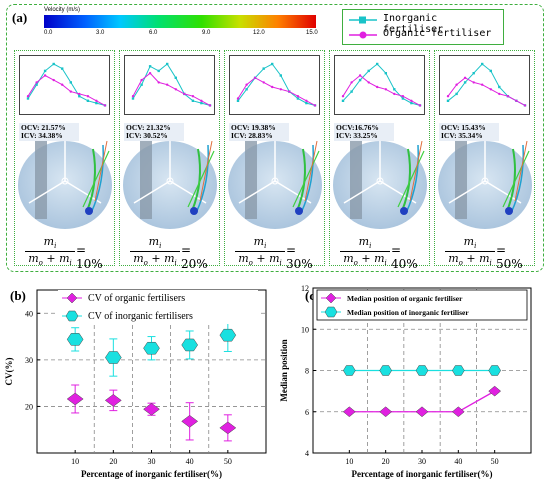  Describe the element at coordinates (364, 132) in the screenshot. I see `cv-readout: OCV:16.76% ICV: 33.25%` at that location.